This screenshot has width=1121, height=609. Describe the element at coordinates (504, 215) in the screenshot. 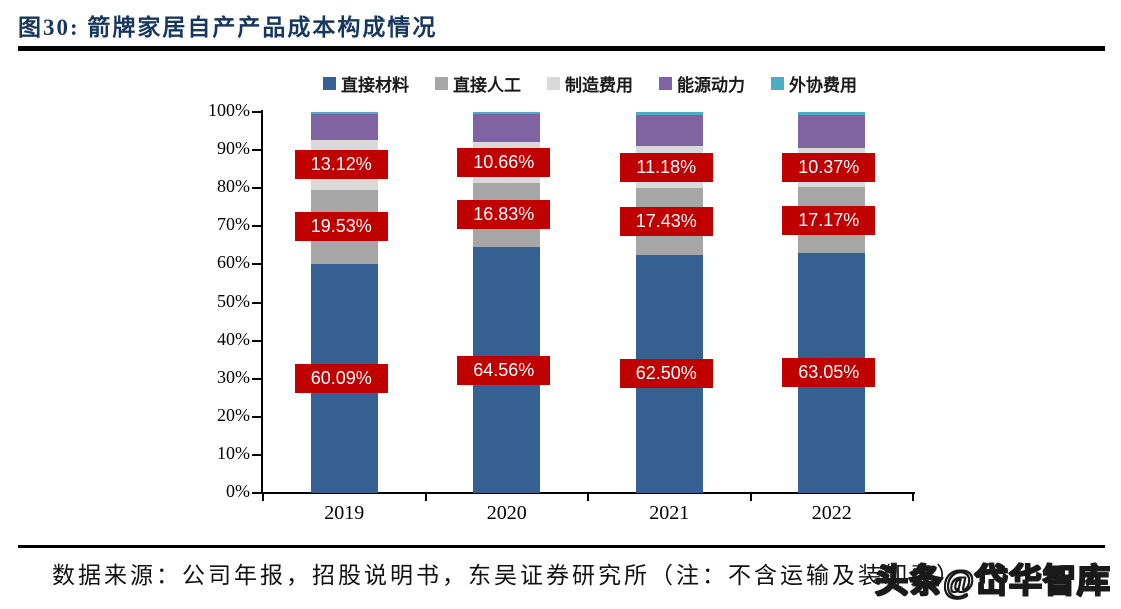

I see `data-label-直接人工-2020: 16.83%` at that location.